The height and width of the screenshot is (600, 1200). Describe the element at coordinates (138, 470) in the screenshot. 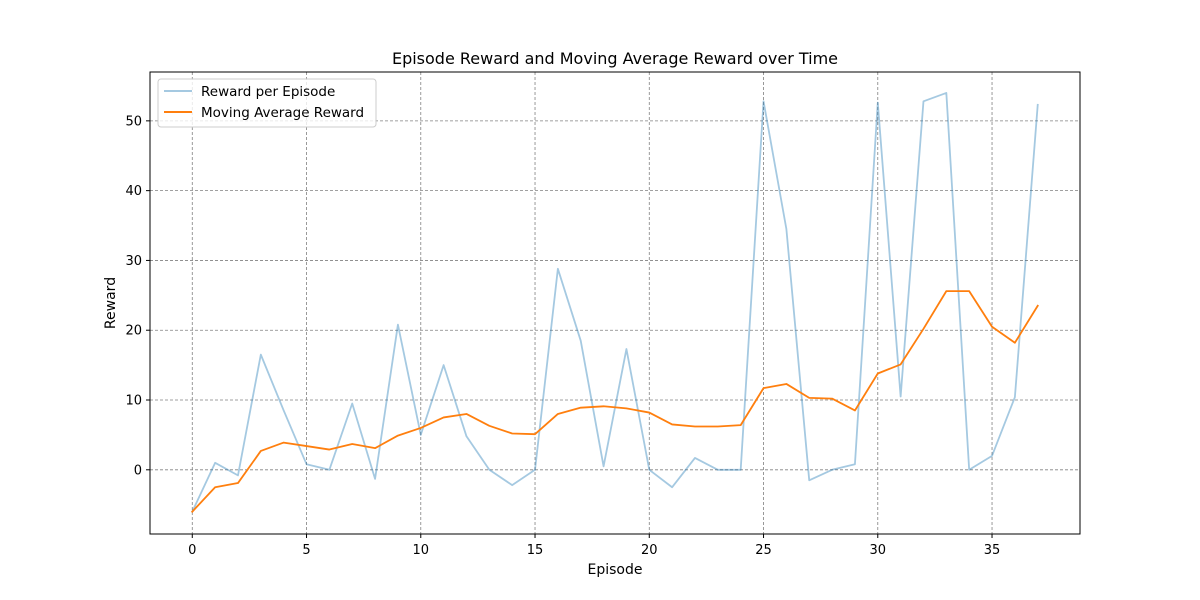

I see `y-tick-label: 0` at that location.